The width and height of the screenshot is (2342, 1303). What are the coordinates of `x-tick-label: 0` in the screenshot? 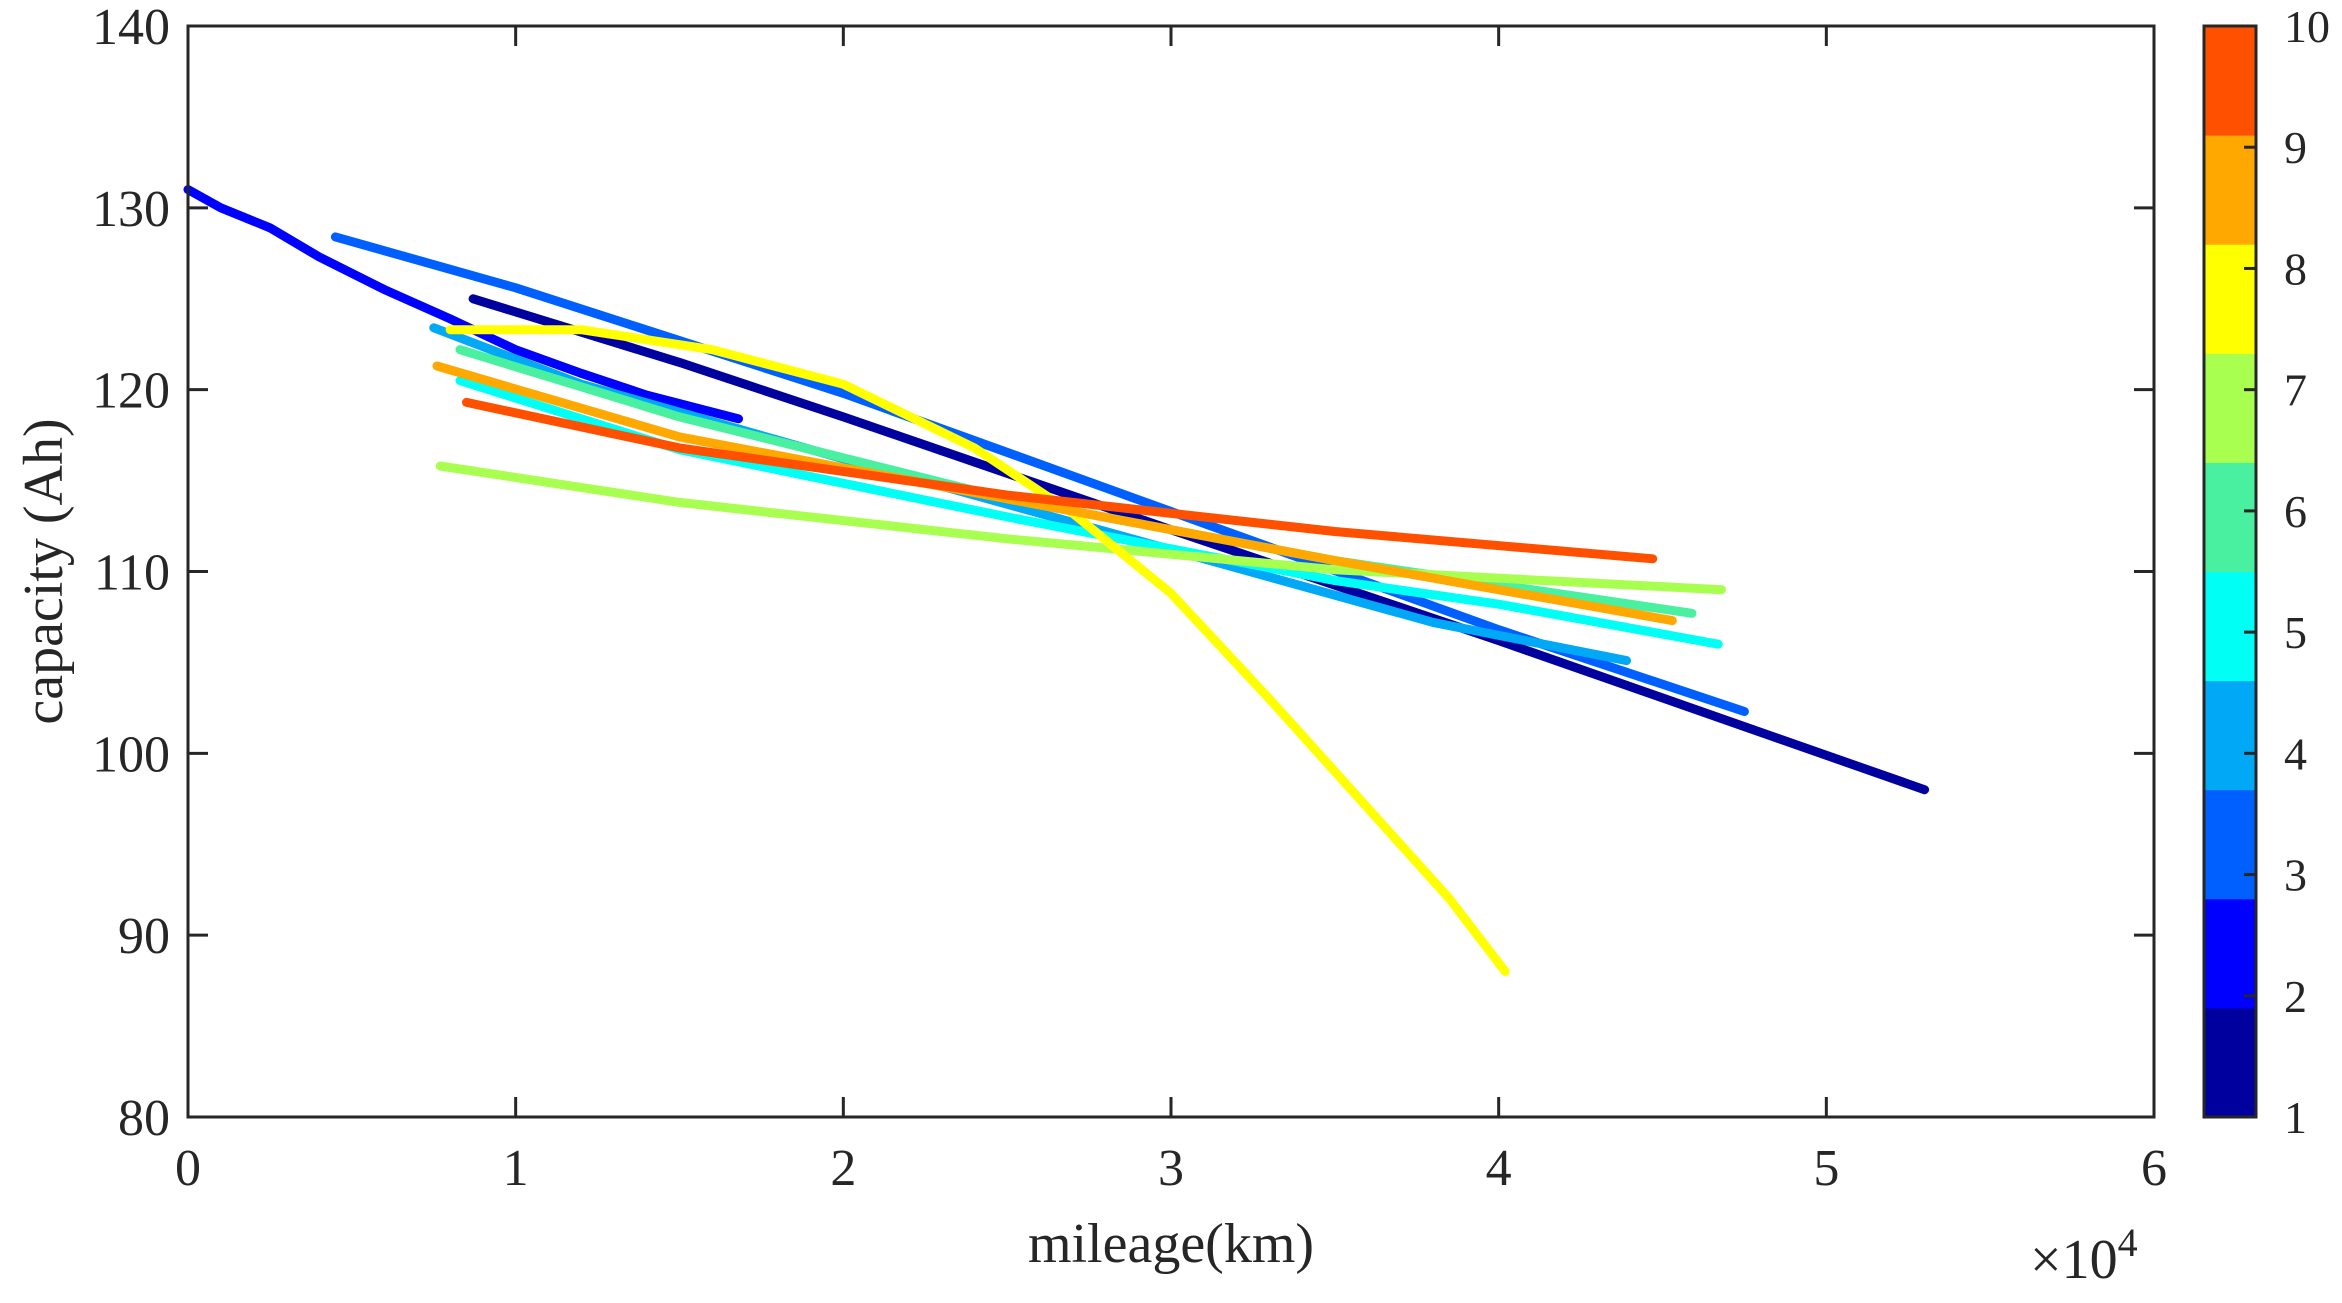 It's located at (188, 1168).